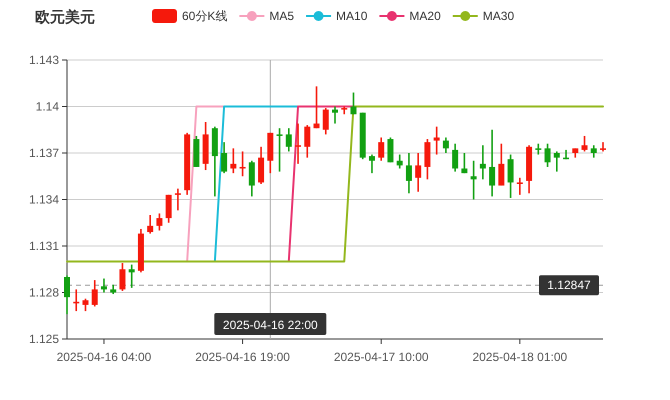 Image resolution: width=670 pixels, height=400 pixels. I want to click on y-tick-label: 1.125, so click(44, 339).